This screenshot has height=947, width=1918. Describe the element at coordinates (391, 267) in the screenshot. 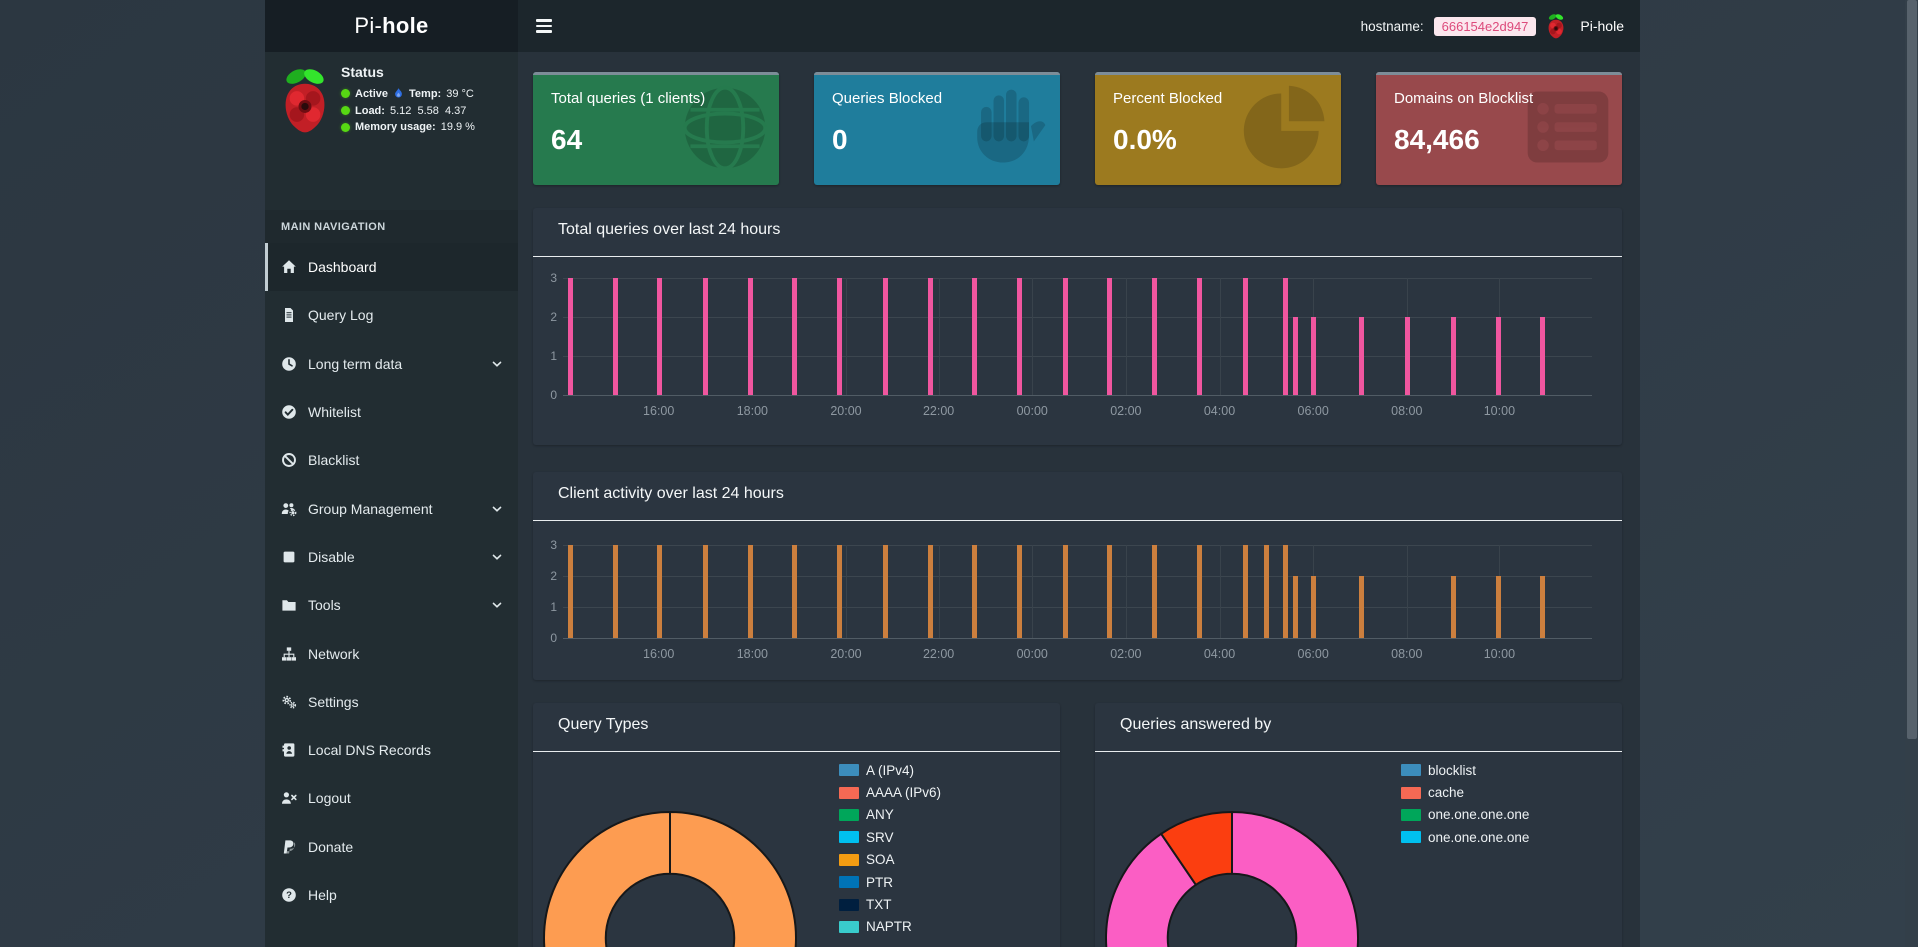

I see `sidebar-item-dashboard: Dashboard` at that location.